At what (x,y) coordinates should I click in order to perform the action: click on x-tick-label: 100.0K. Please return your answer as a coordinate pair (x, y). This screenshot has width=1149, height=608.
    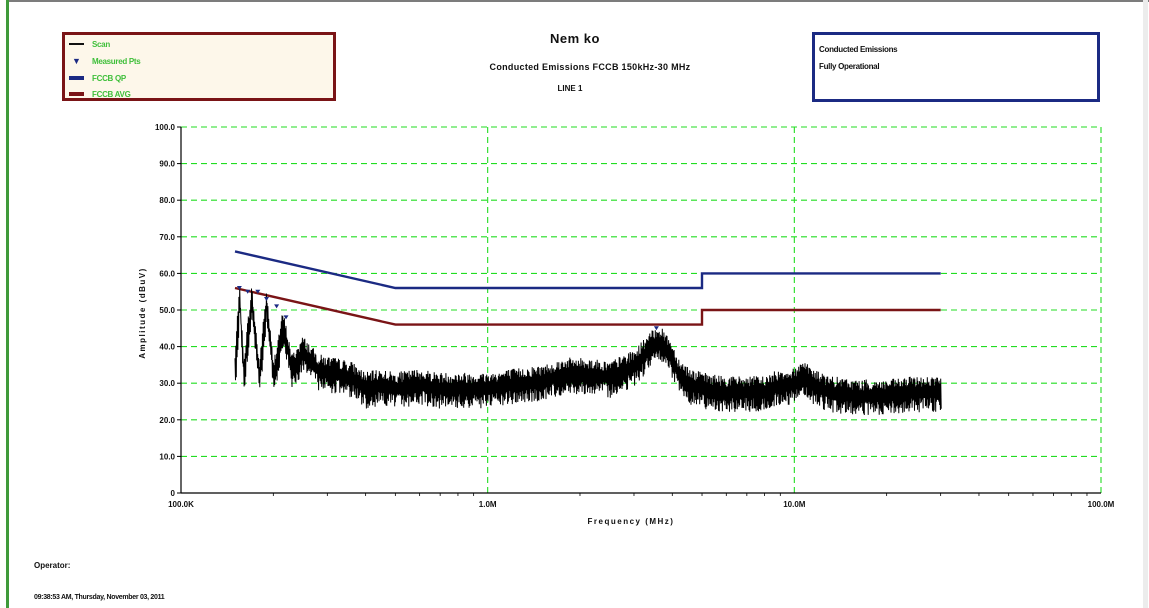
    Looking at the image, I should click on (181, 504).